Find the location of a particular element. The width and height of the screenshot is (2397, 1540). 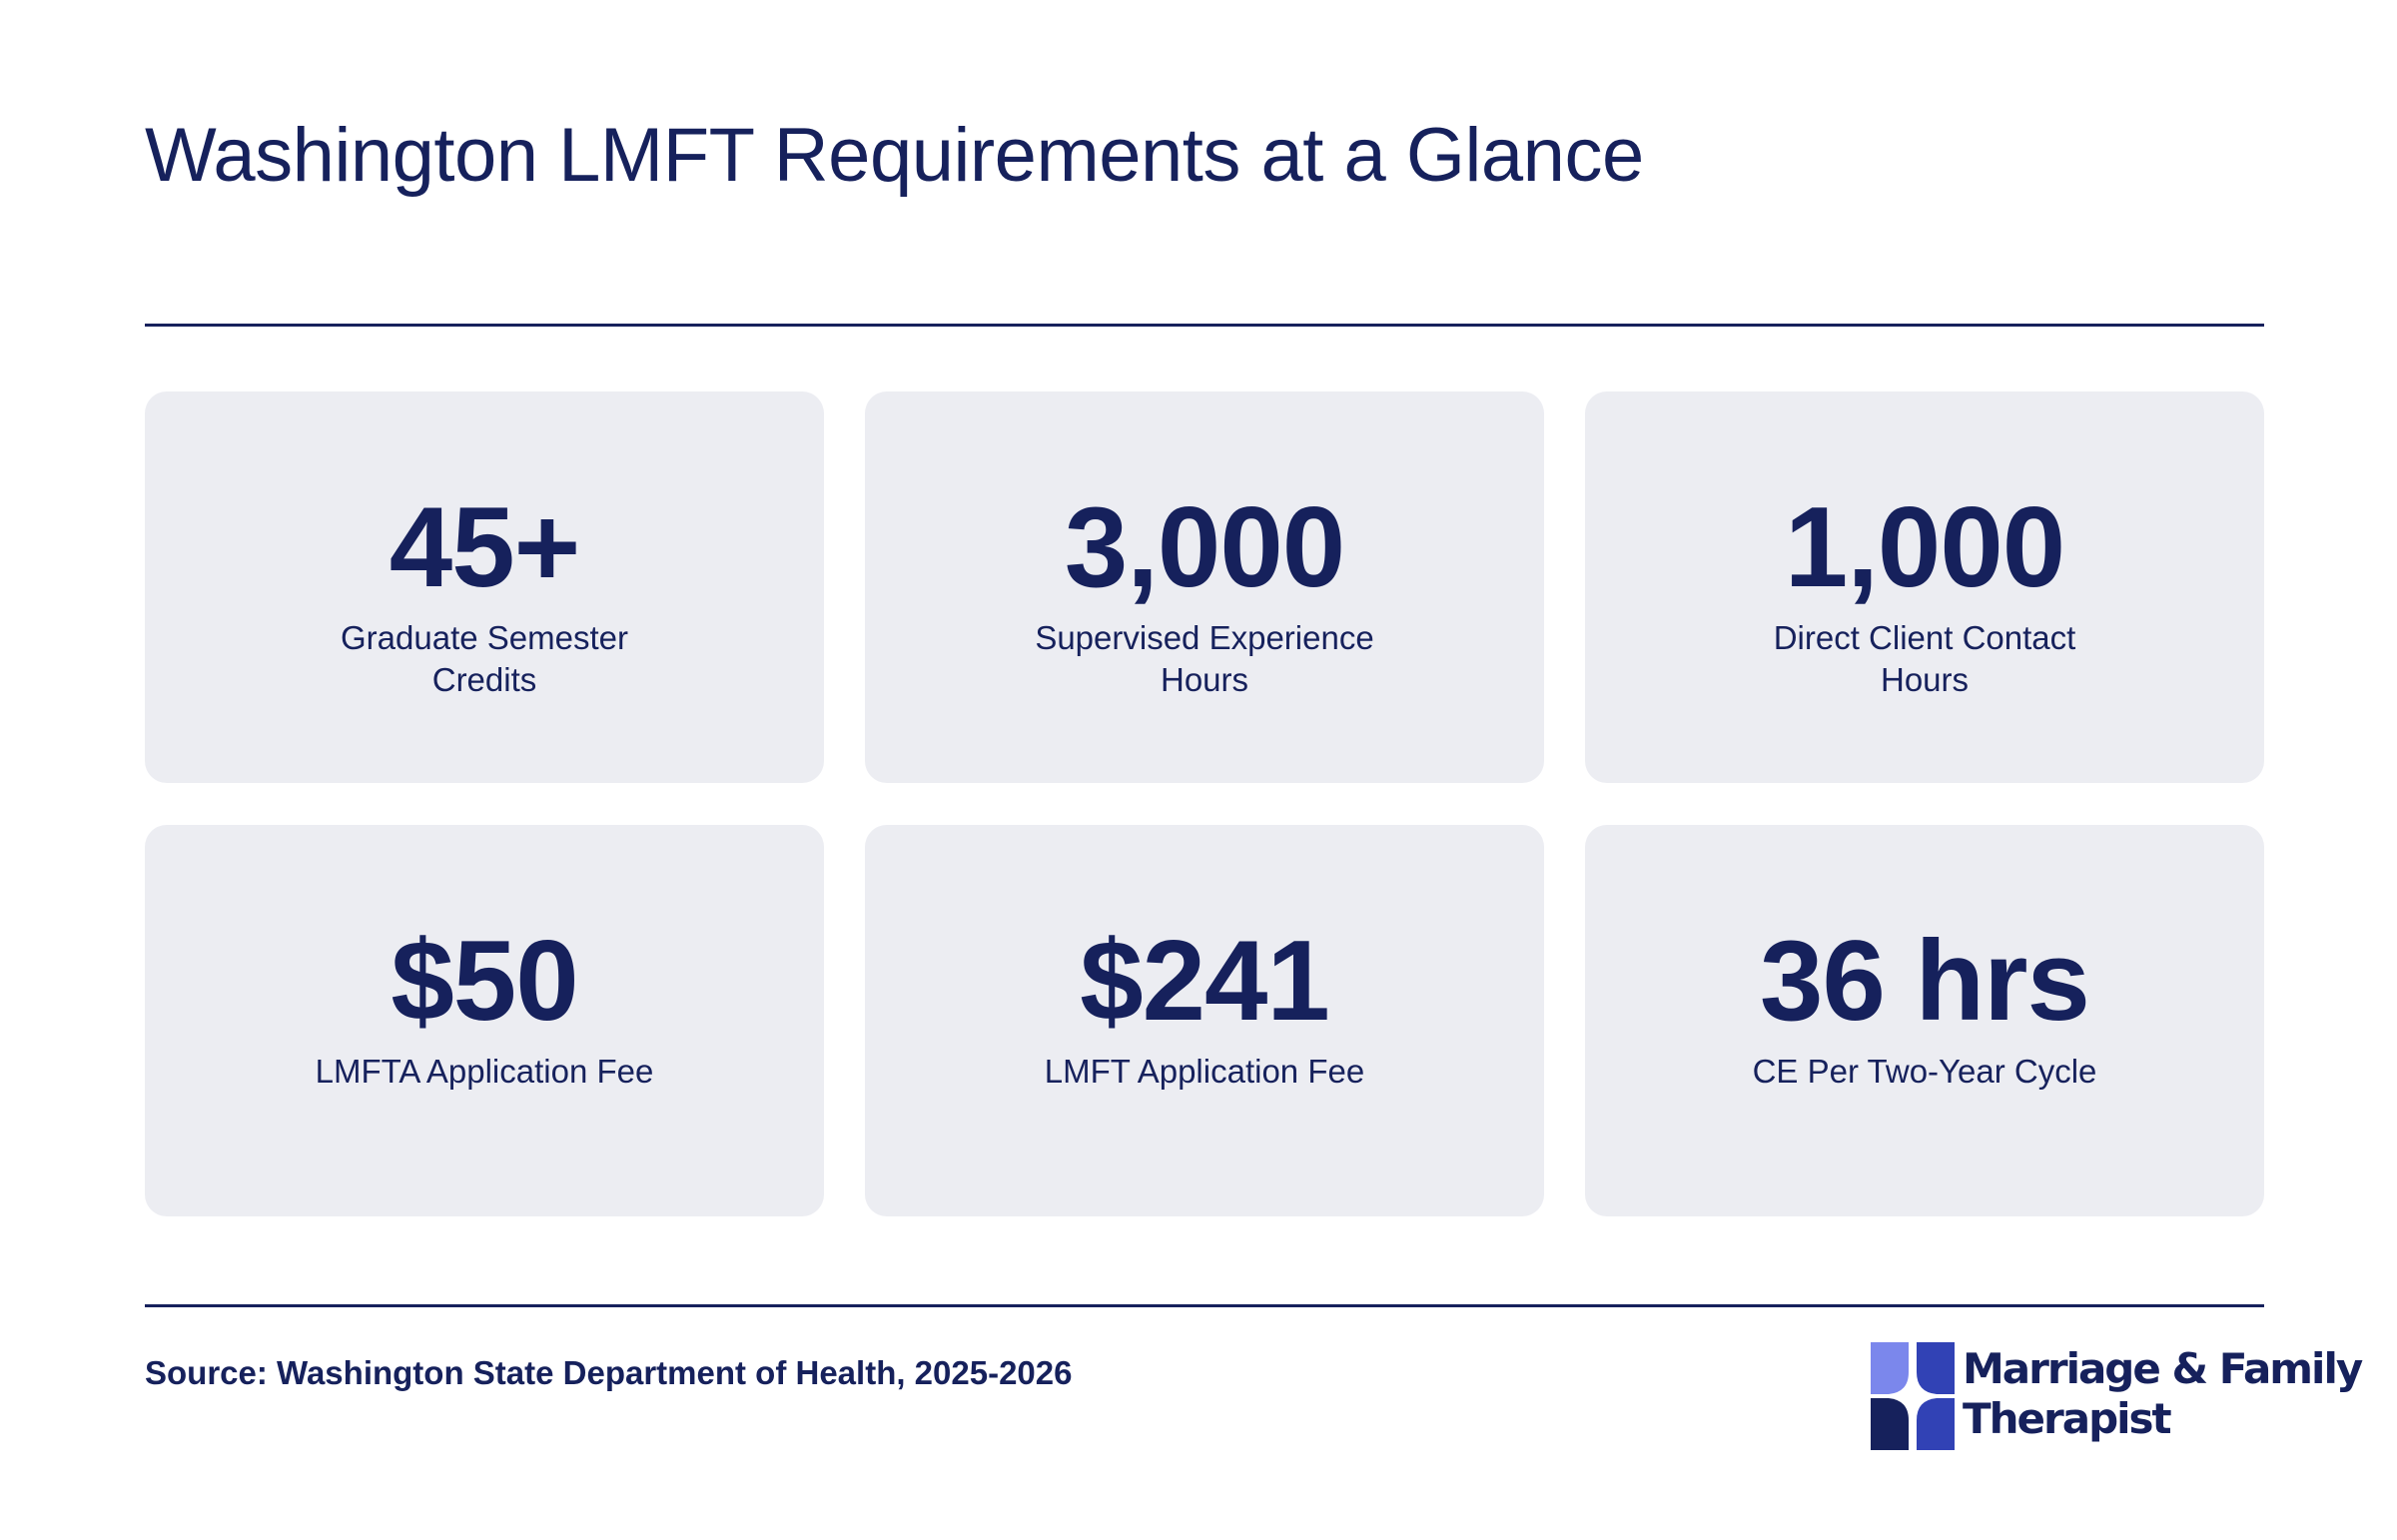

stat-card-lmft-fee: $241 LMFT Application Fee is located at coordinates (1205, 1021).